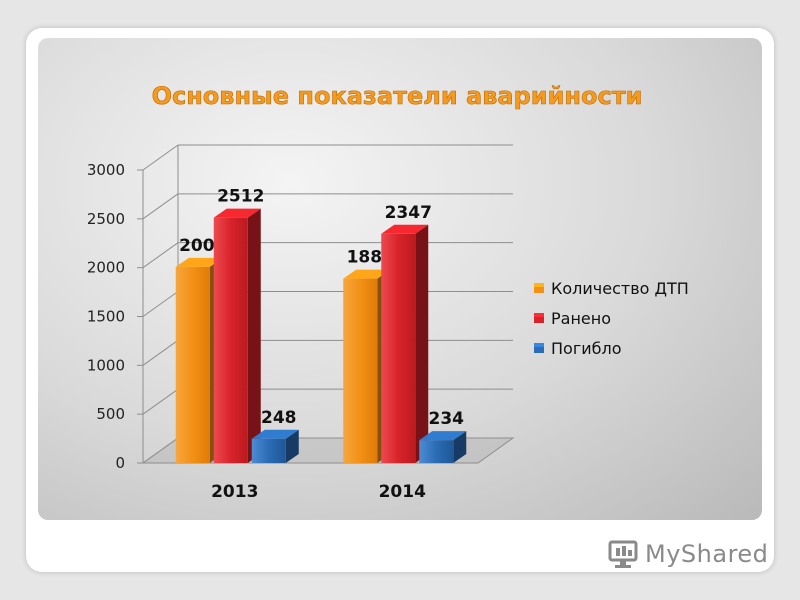  I want to click on legend-item: Ранено, so click(572, 318).